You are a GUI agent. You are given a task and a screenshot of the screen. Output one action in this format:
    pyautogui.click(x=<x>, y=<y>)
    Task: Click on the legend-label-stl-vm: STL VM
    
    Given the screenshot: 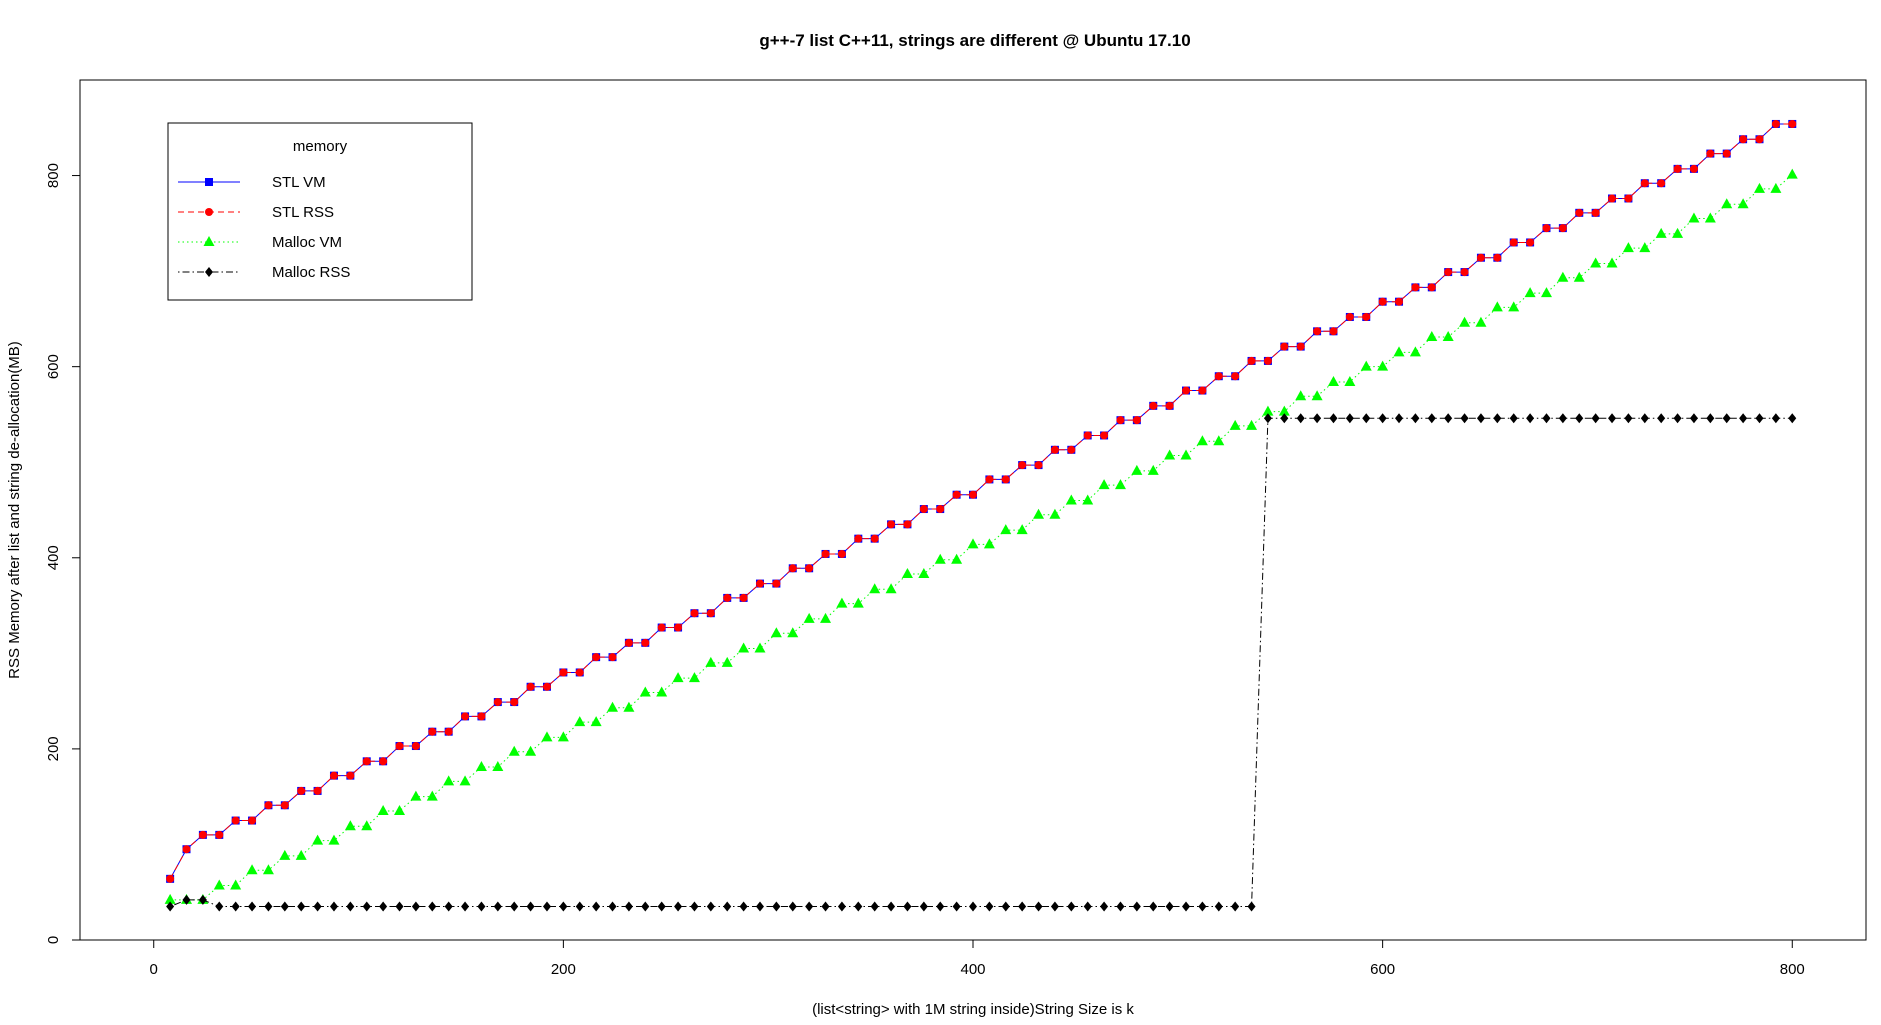 What is the action you would take?
    pyautogui.click(x=299, y=182)
    